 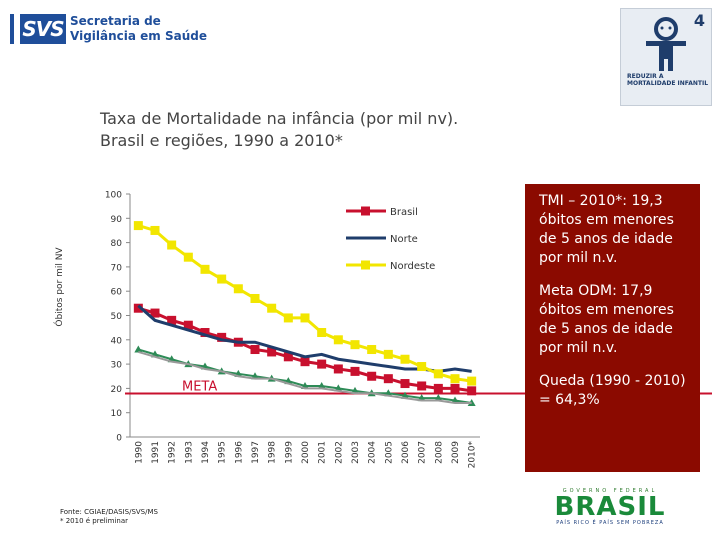 I want to click on x-tick-label: 1995, so click(x=223, y=452).